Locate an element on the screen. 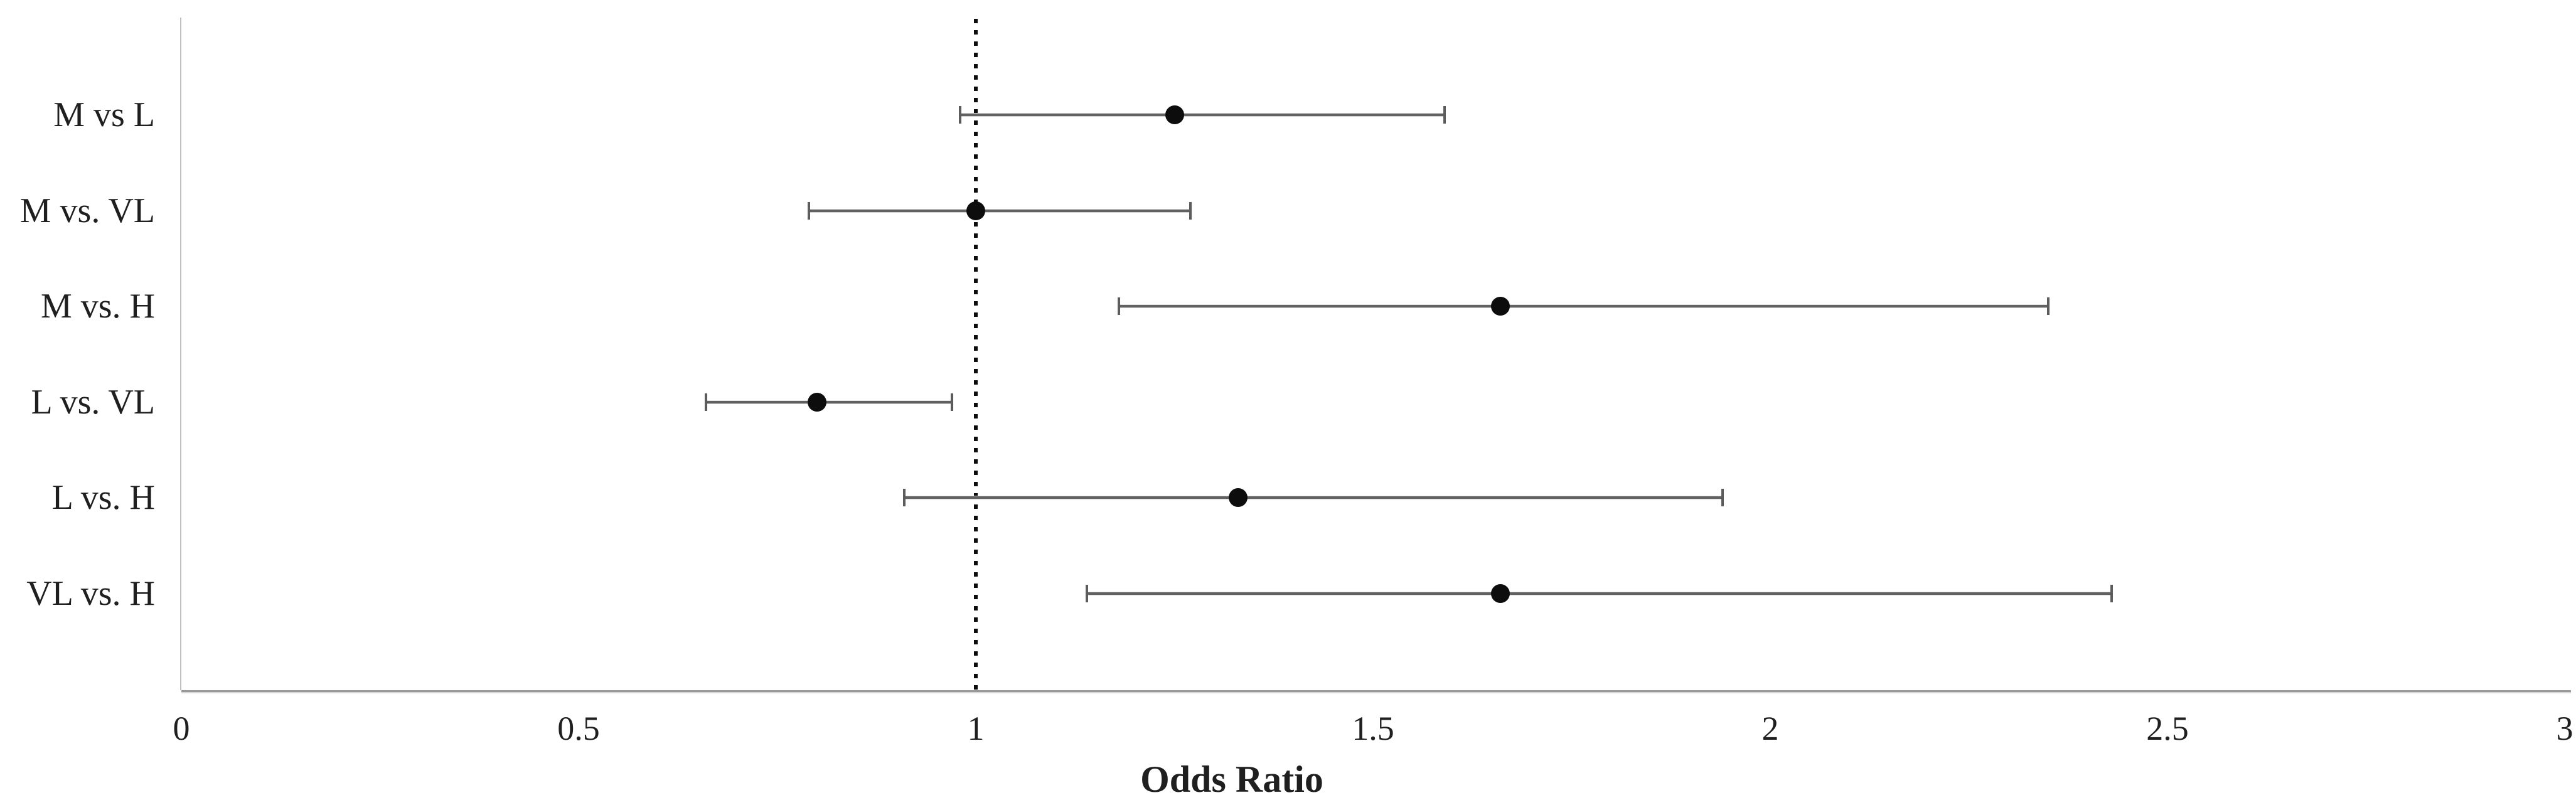 This screenshot has width=2576, height=805. category-label: L vs. H is located at coordinates (103, 498).